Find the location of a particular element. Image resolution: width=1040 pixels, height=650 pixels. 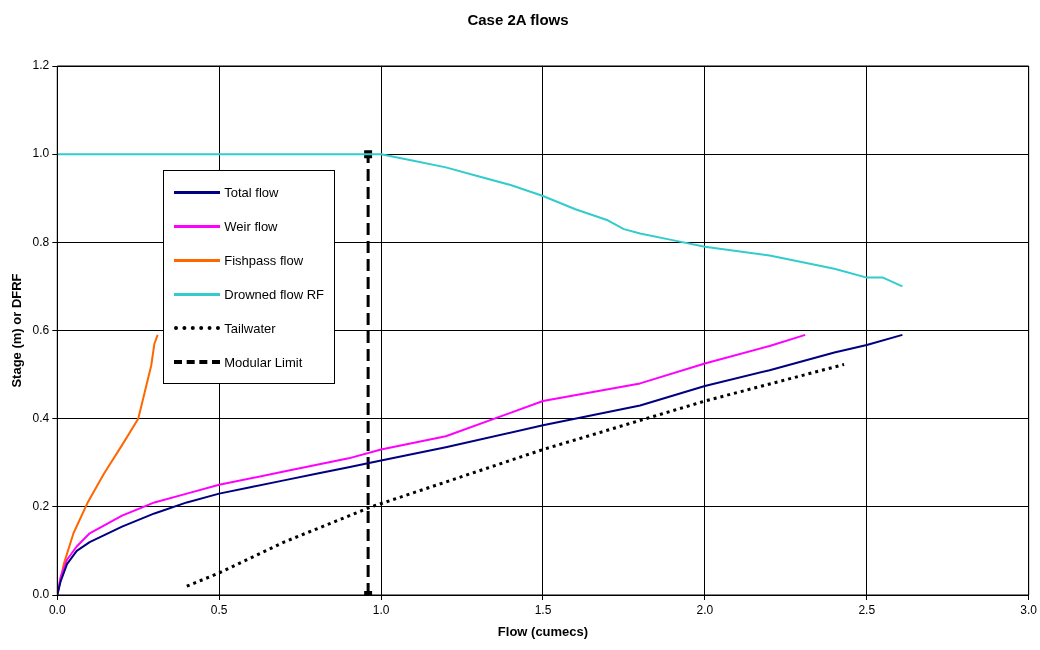

legend-label: Tailwater is located at coordinates (250, 328).